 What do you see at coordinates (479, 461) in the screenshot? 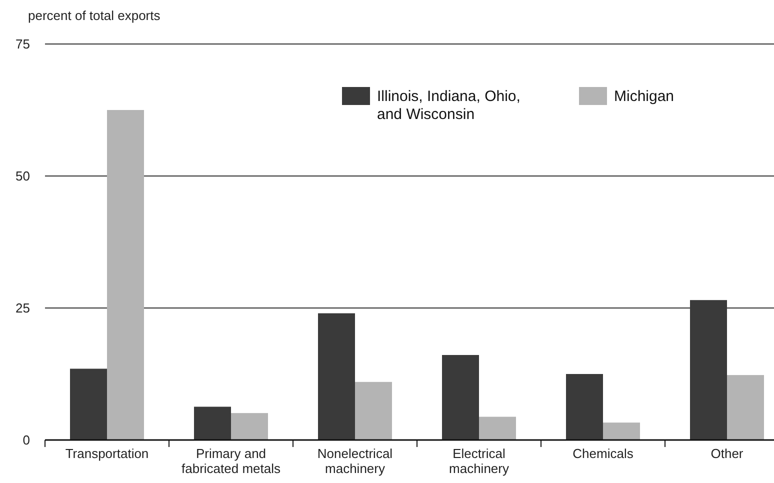
I see `x-tick-label: Electrical machinery` at bounding box center [479, 461].